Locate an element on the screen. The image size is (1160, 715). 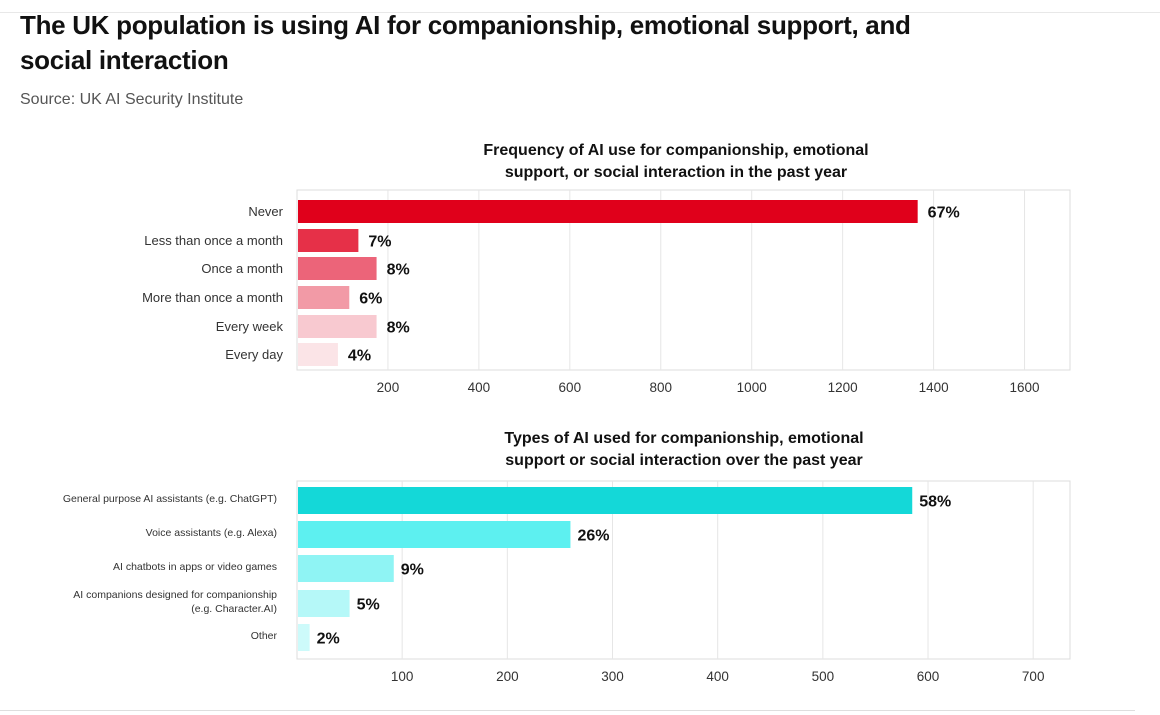
category-label: Never is located at coordinates (265, 211).